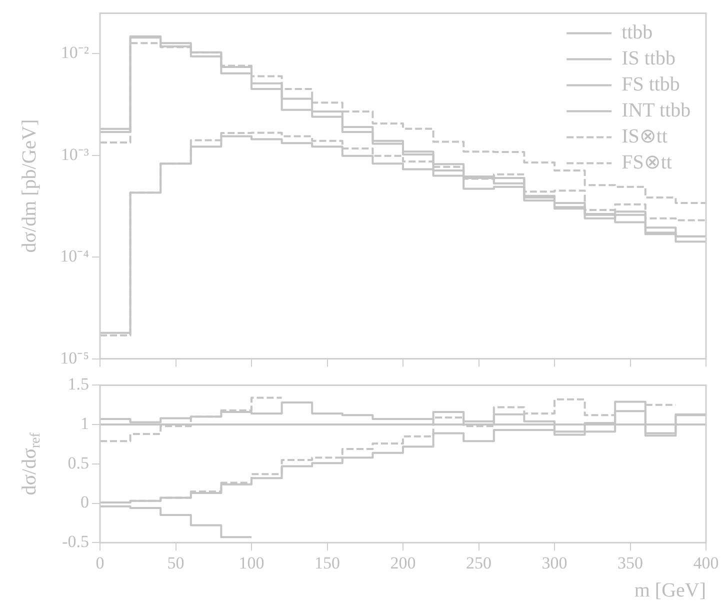  Describe the element at coordinates (647, 162) in the screenshot. I see `legend-label: FS⊗tt` at that location.